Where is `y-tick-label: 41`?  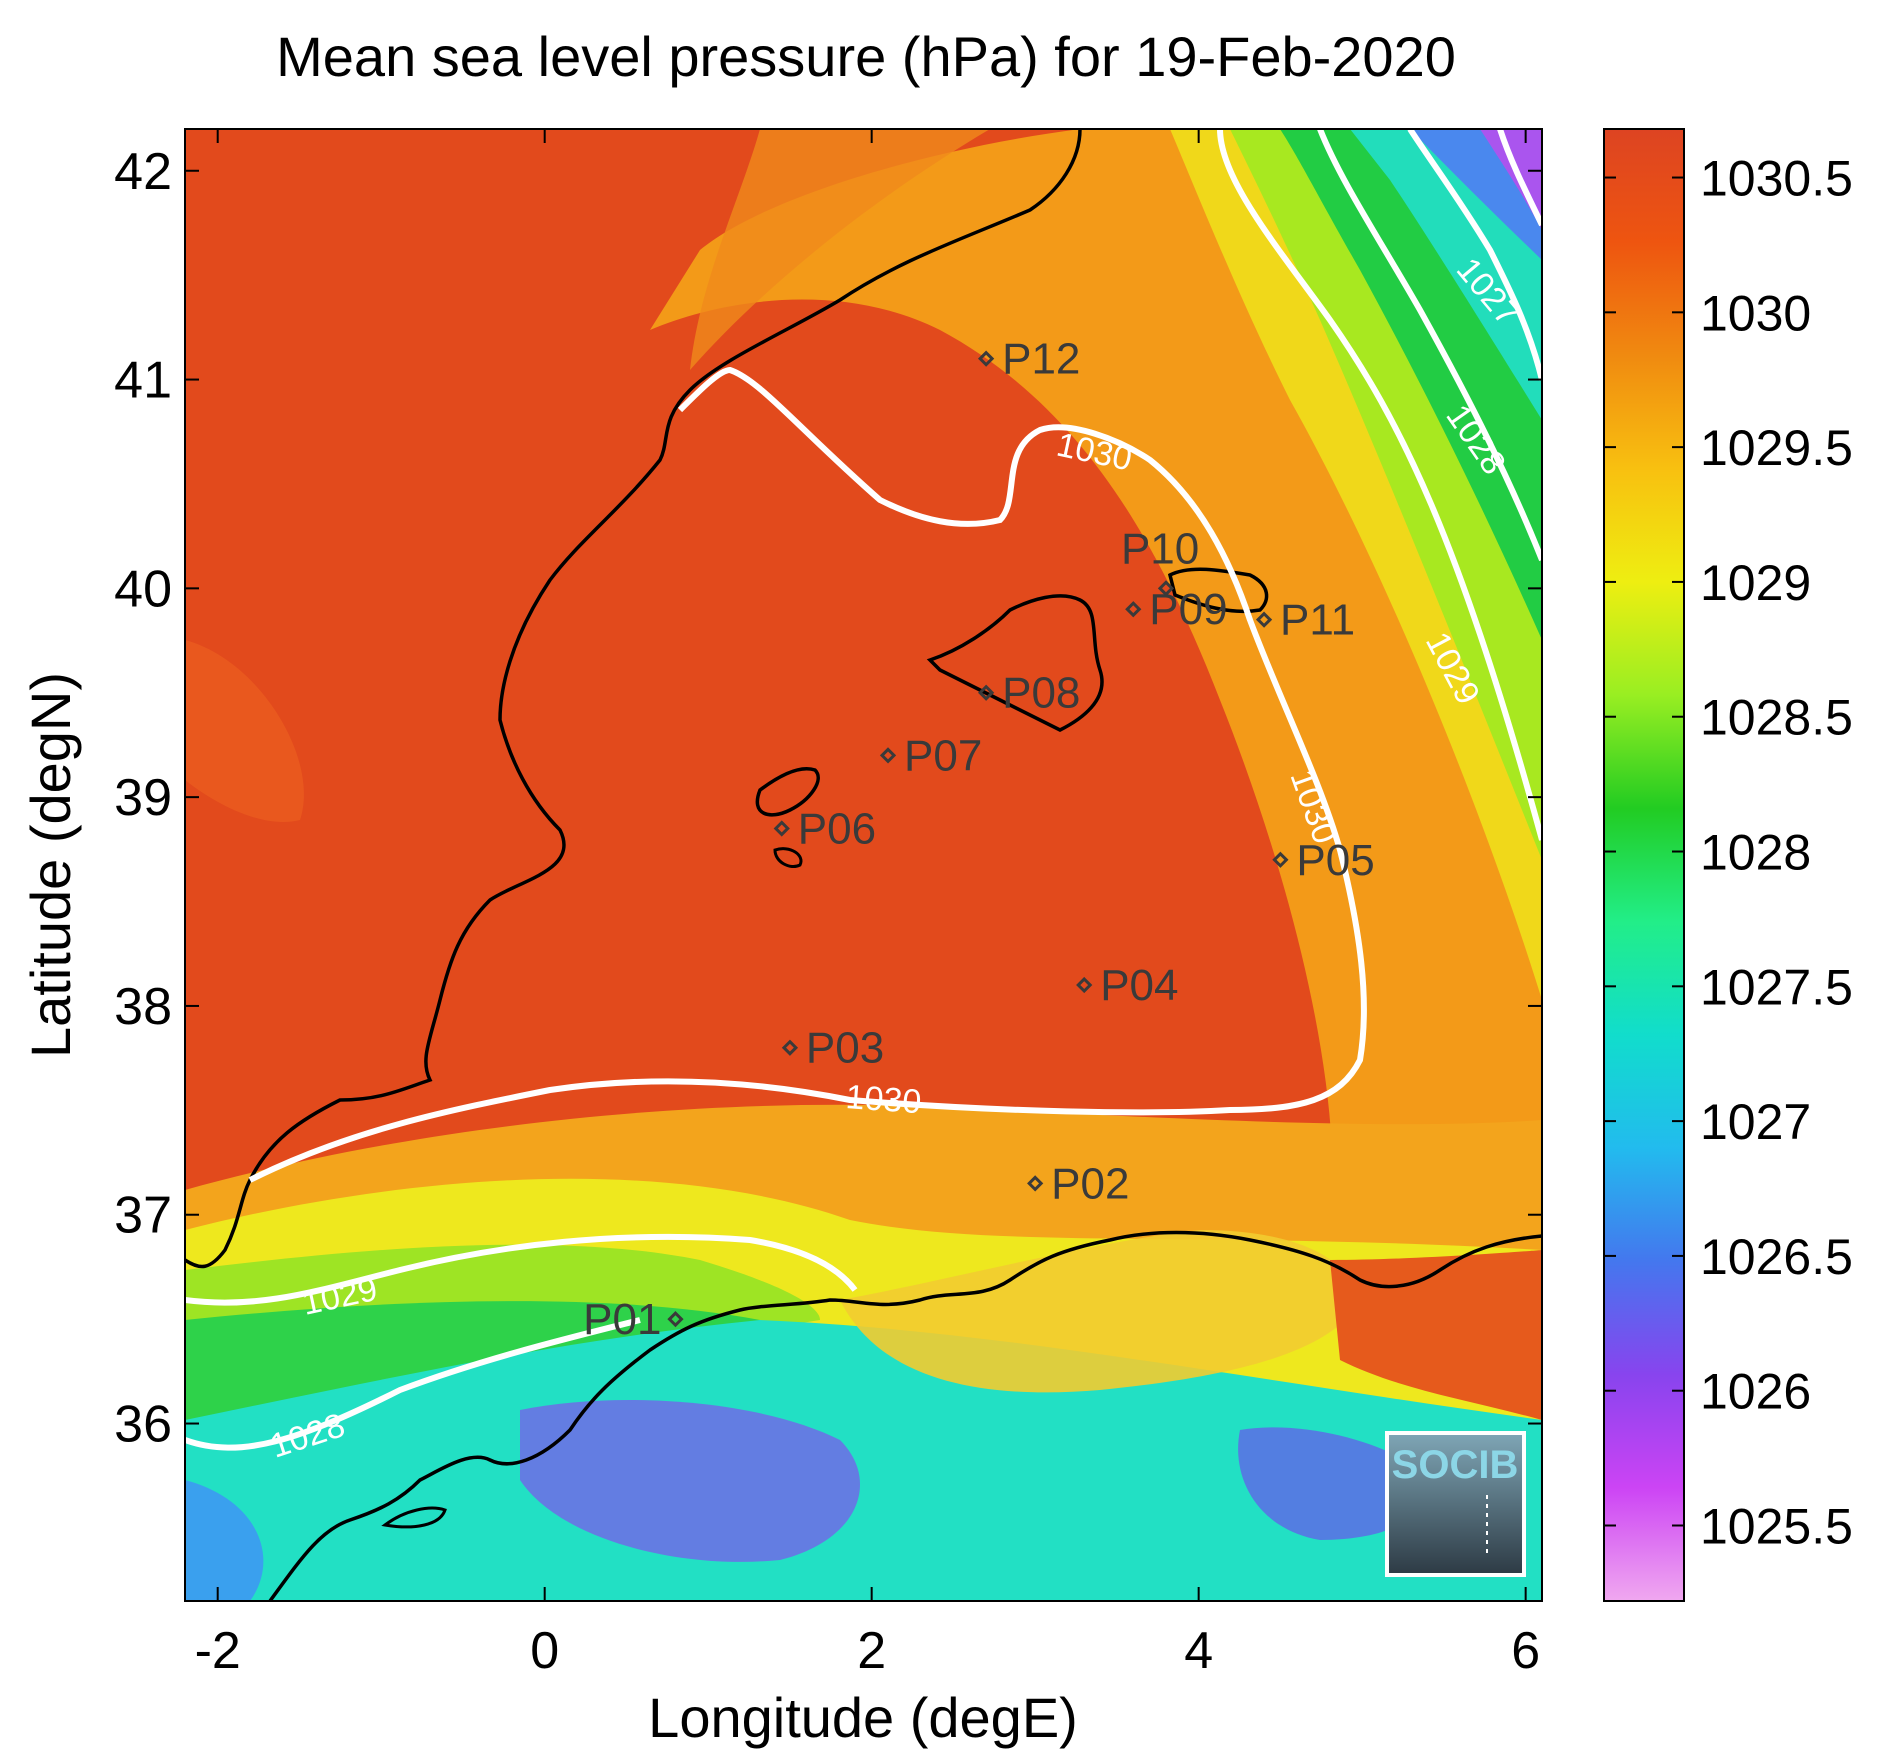 y-tick-label: 41 is located at coordinates (143, 381).